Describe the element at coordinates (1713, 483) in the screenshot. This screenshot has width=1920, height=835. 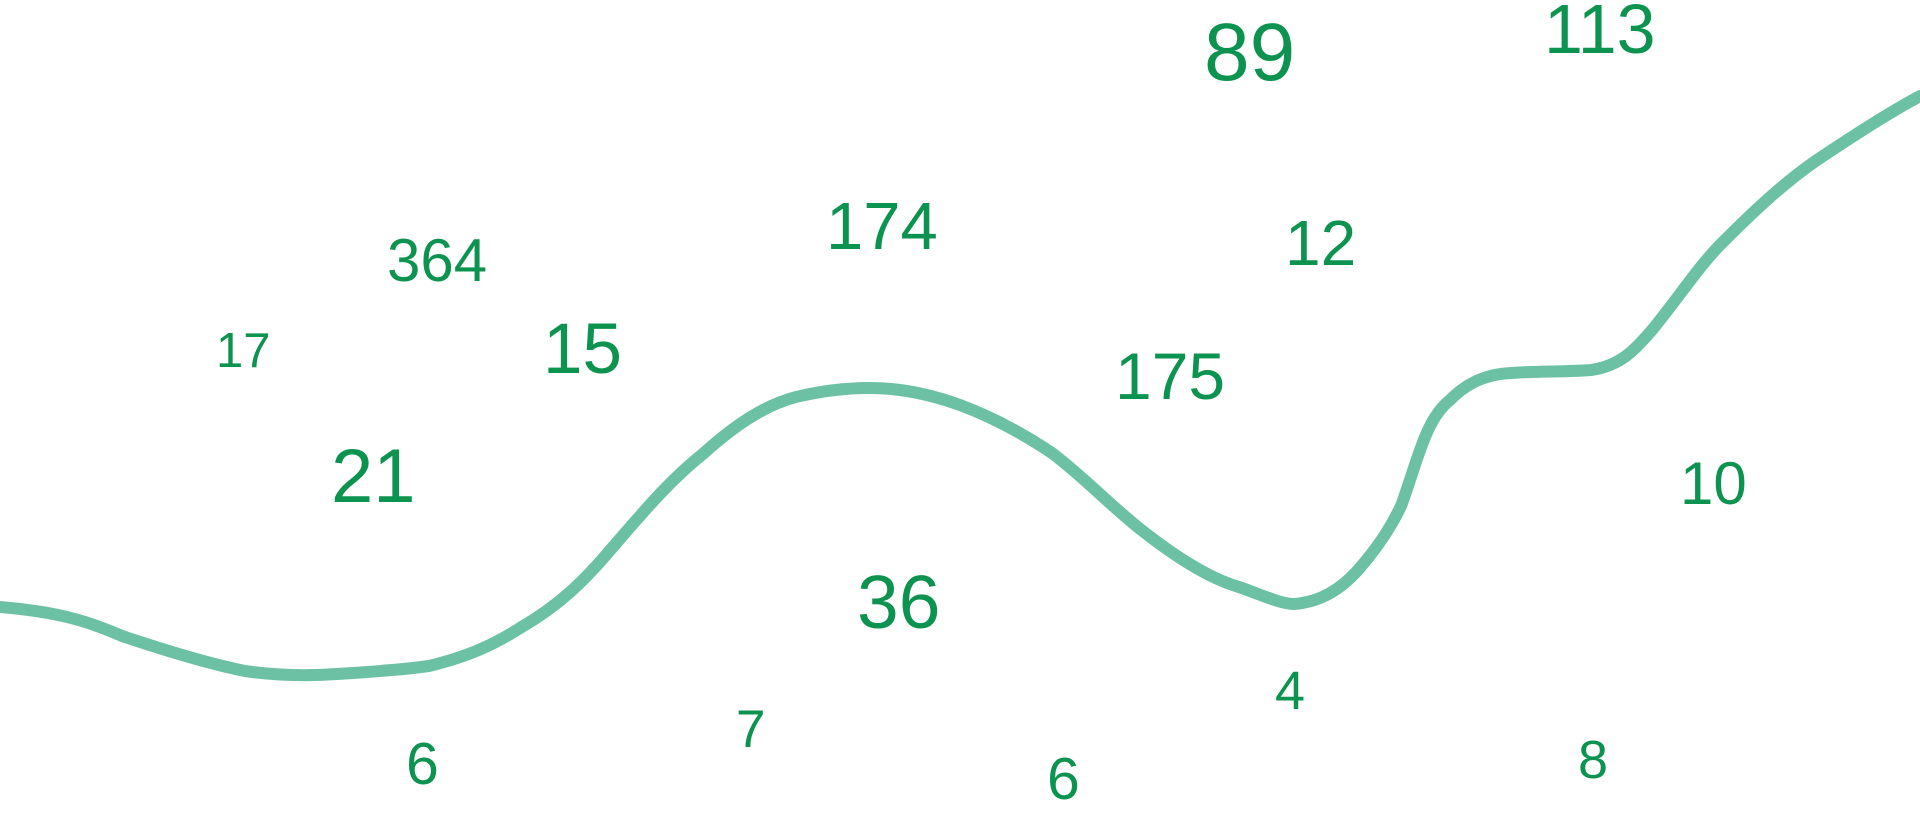
I see `number-label: 10` at that location.